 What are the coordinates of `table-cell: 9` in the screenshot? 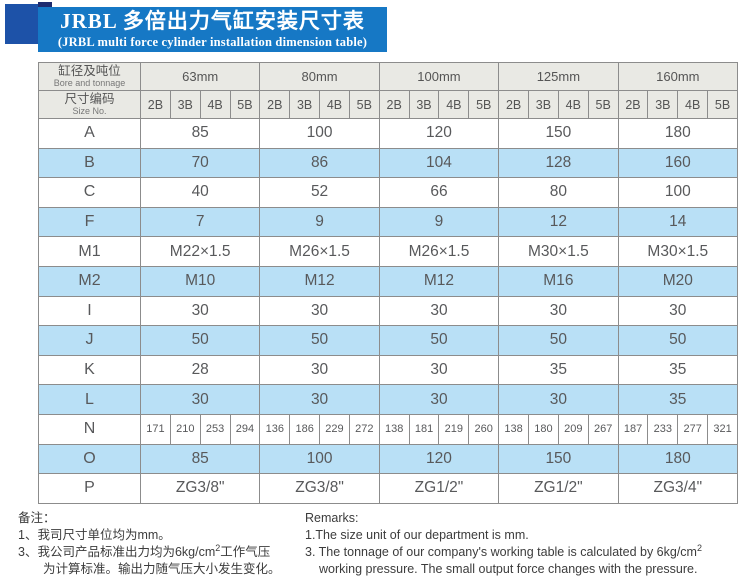 It's located at (439, 222).